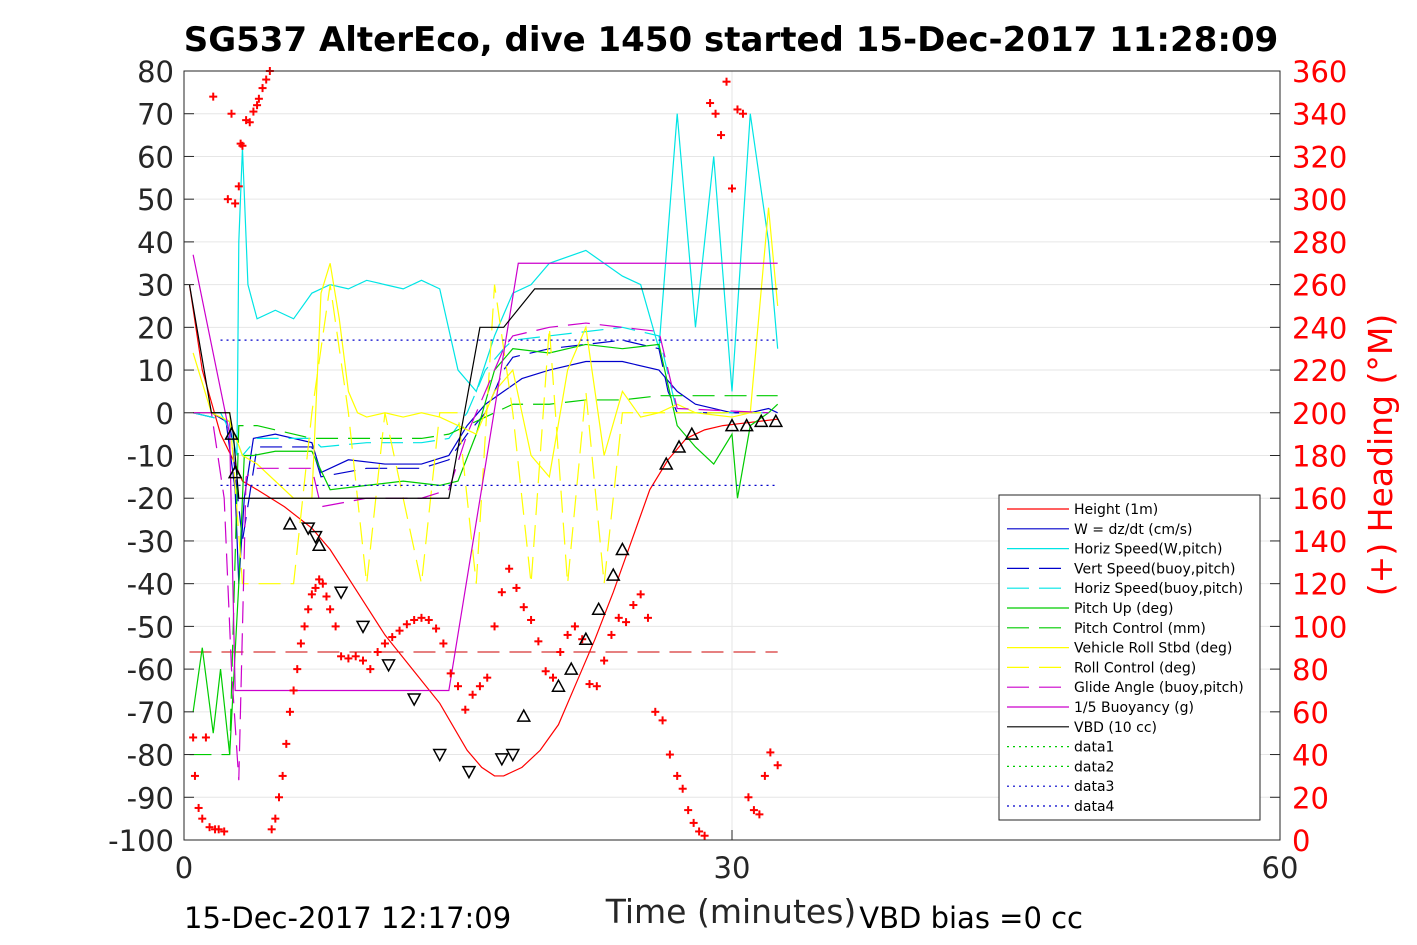 This screenshot has width=1417, height=945. What do you see at coordinates (1133, 530) in the screenshot?
I see `legend-entry: W = dz/dt (cm/s)` at bounding box center [1133, 530].